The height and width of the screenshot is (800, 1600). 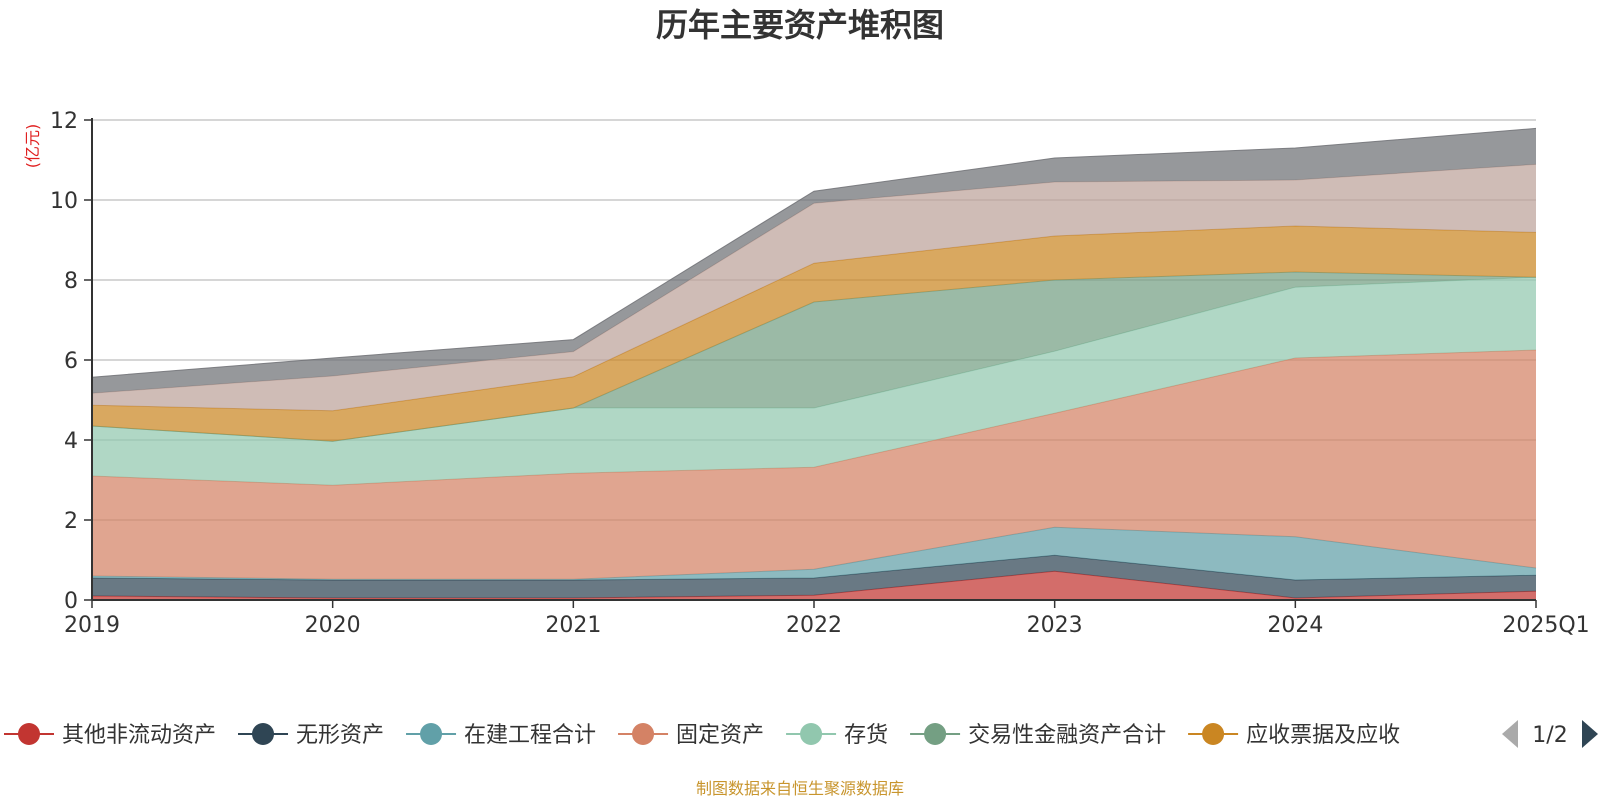 What do you see at coordinates (1510, 734) in the screenshot?
I see `legend-prev-page-icon` at bounding box center [1510, 734].